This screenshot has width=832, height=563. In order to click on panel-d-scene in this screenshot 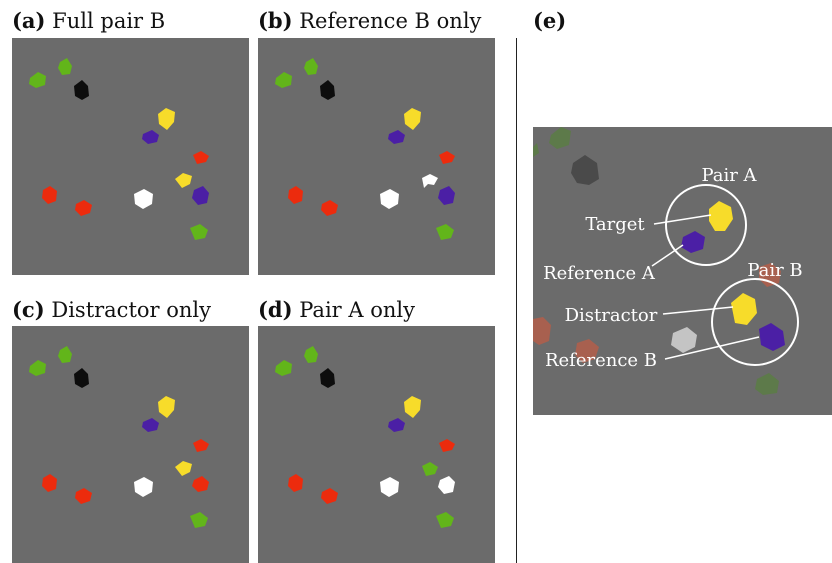, I will do `click(365, 437)`.